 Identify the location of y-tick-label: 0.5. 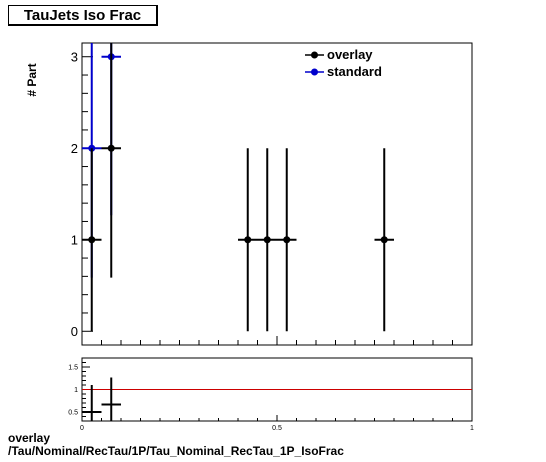
(73, 412).